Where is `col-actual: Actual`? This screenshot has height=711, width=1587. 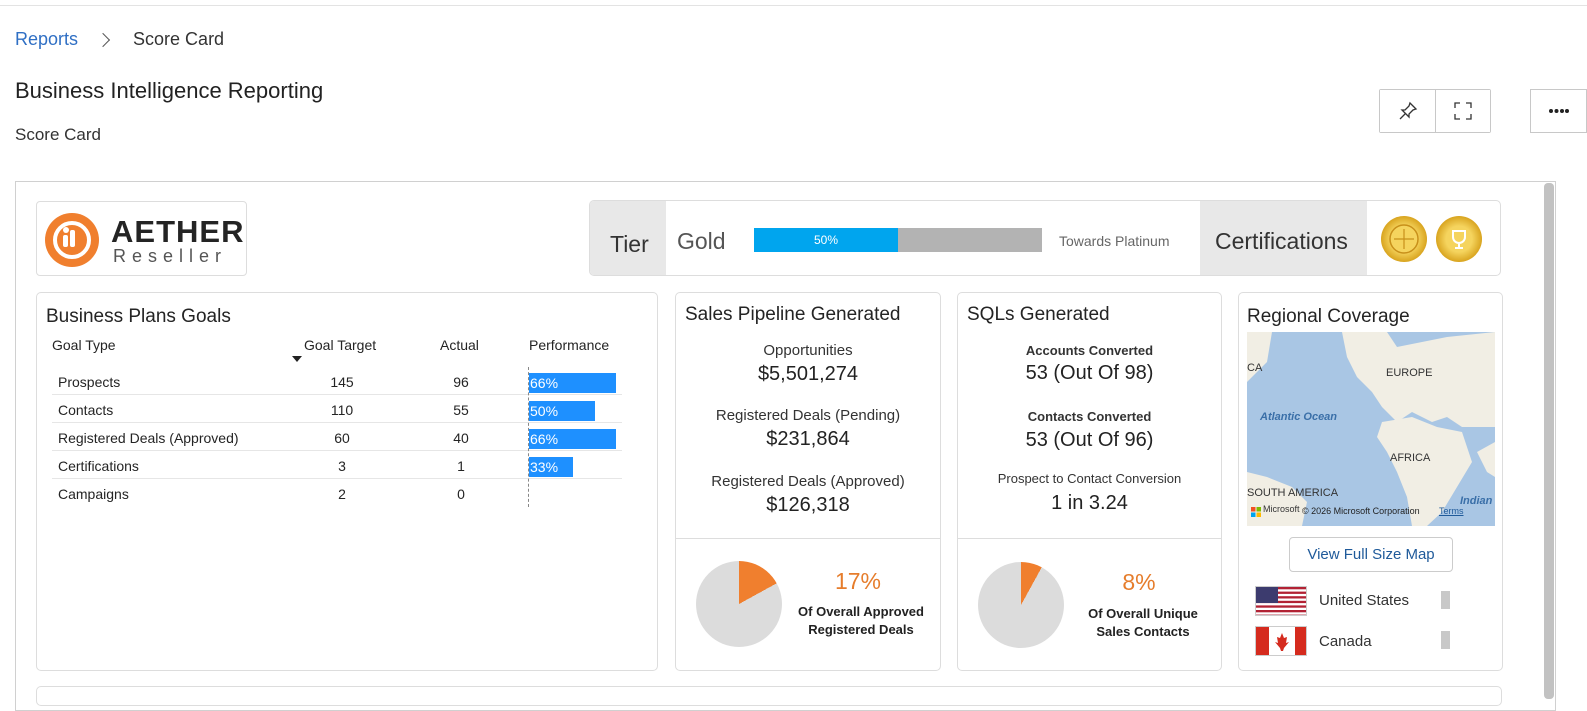 col-actual: Actual is located at coordinates (459, 345).